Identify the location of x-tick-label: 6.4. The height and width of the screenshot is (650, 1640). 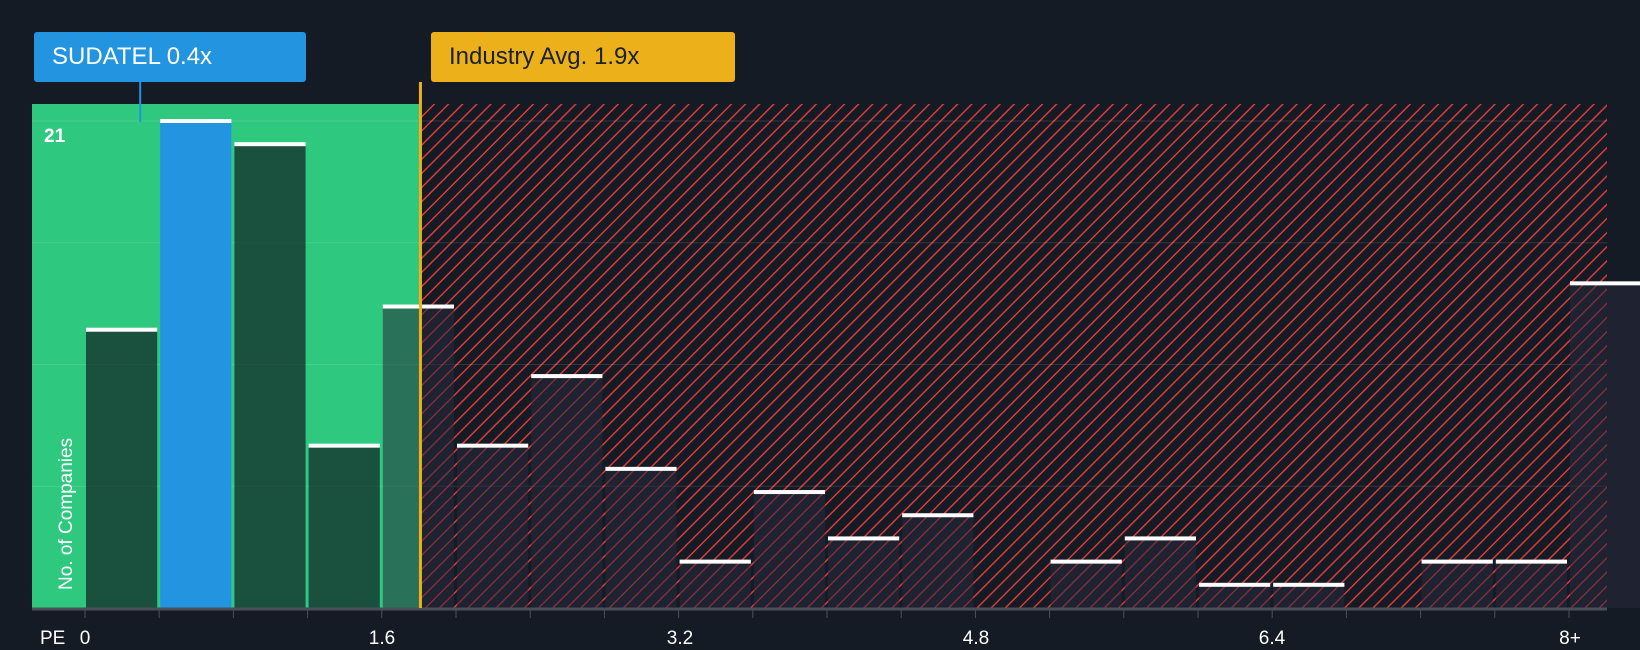
(1272, 638).